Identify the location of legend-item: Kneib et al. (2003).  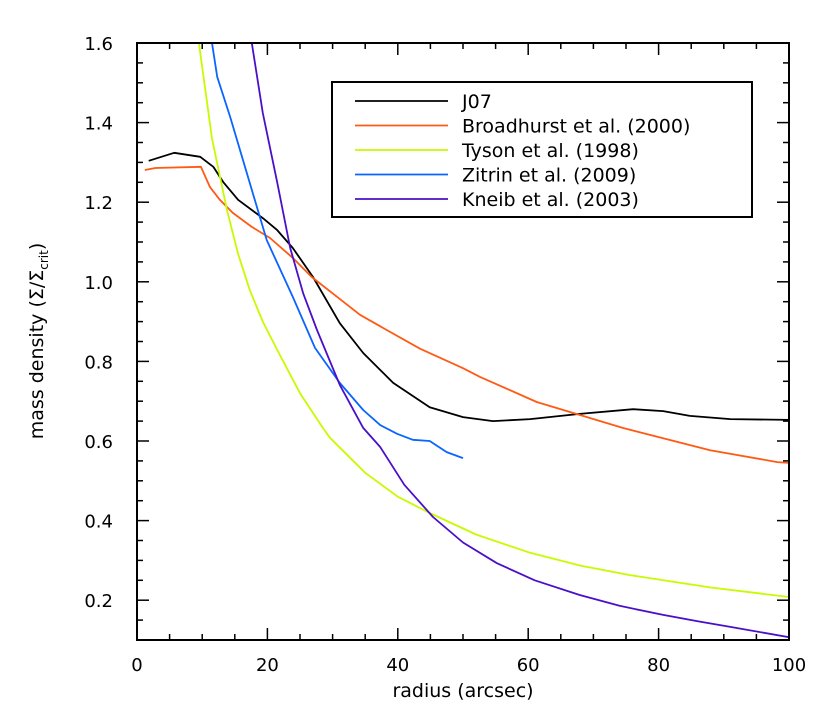
(497, 200).